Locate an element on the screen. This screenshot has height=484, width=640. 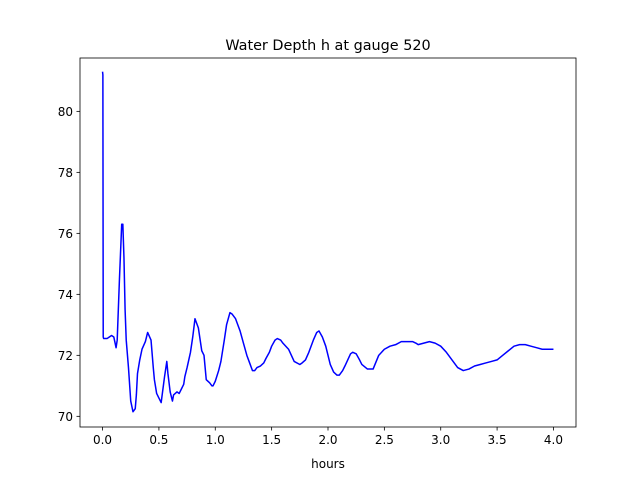
y-tick-label: 78 is located at coordinates (65, 173).